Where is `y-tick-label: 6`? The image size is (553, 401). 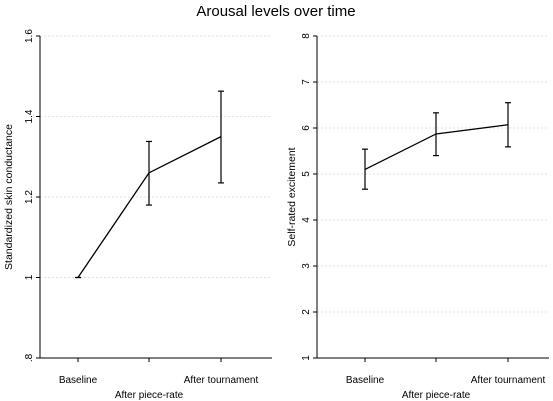
y-tick-label: 6 is located at coordinates (306, 128).